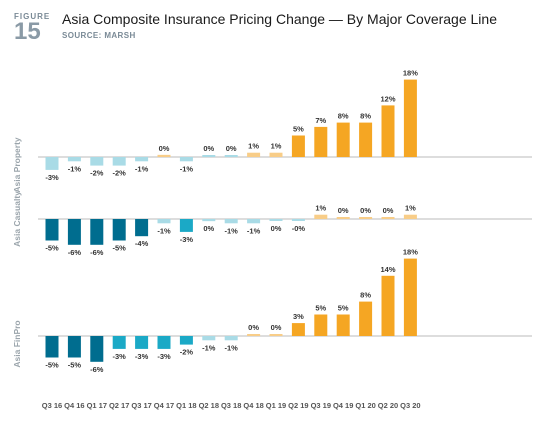 The height and width of the screenshot is (423, 550). I want to click on data-label: -4%, so click(142, 243).